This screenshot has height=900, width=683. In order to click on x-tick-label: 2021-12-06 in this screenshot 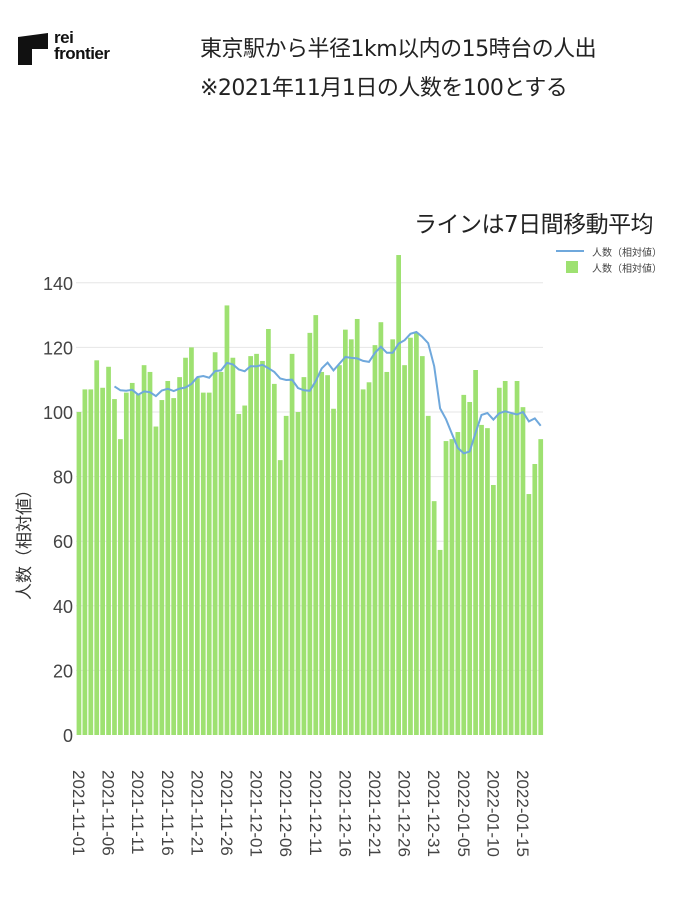, I will do `click(285, 813)`.